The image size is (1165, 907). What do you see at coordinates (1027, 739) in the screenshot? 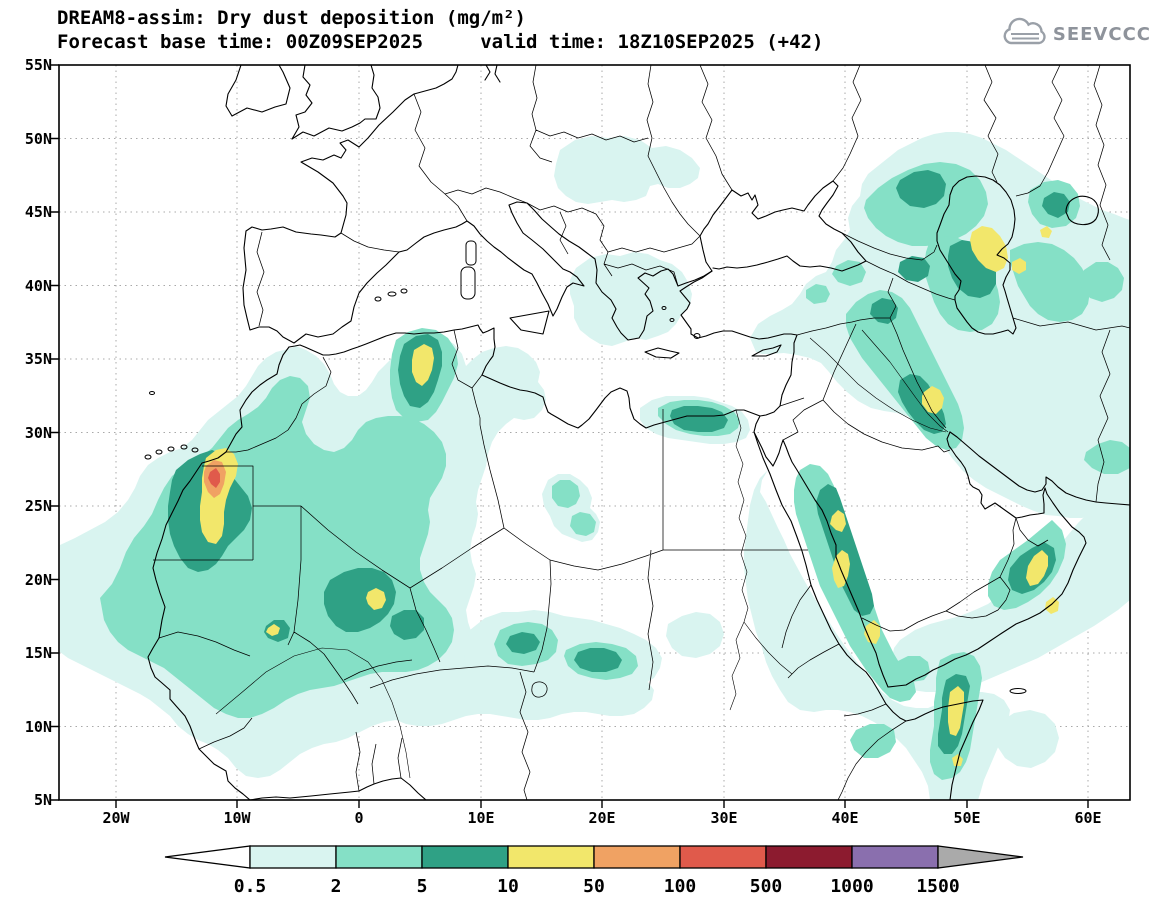
I see `dust-indian-ocean` at bounding box center [1027, 739].